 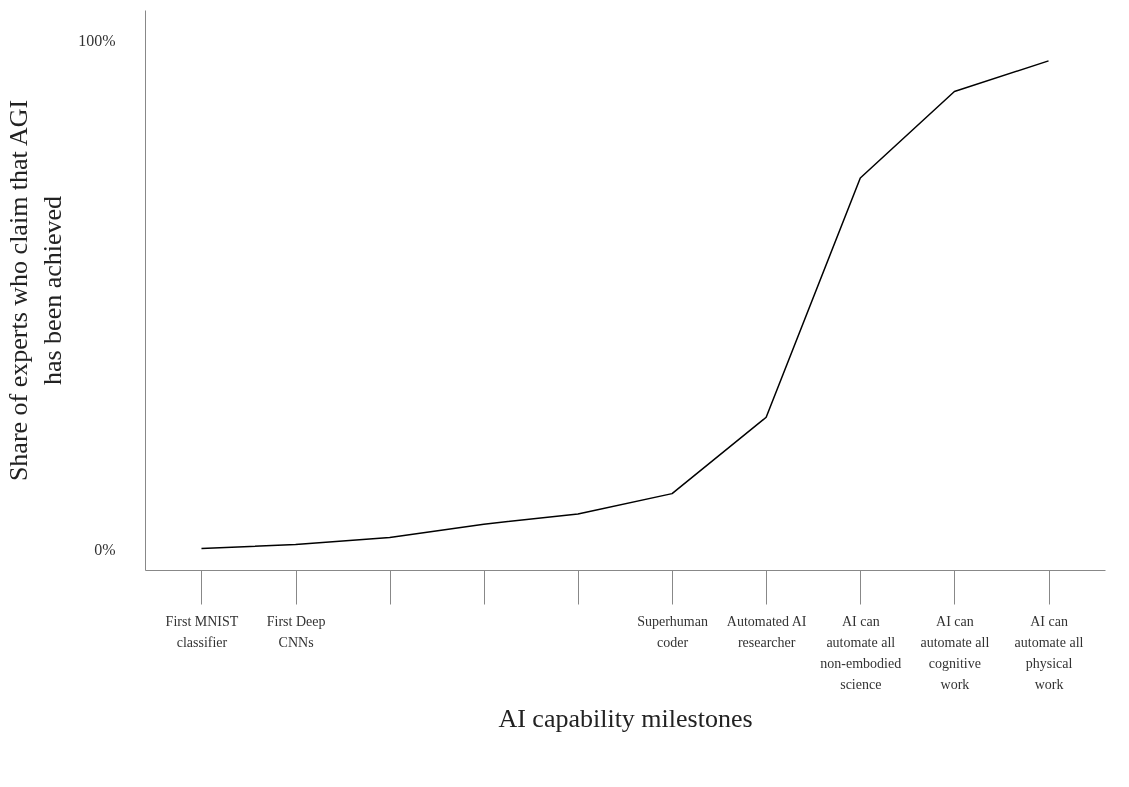 What do you see at coordinates (861, 652) in the screenshot?
I see `x-tick-label: AI can automate all non-embodied science` at bounding box center [861, 652].